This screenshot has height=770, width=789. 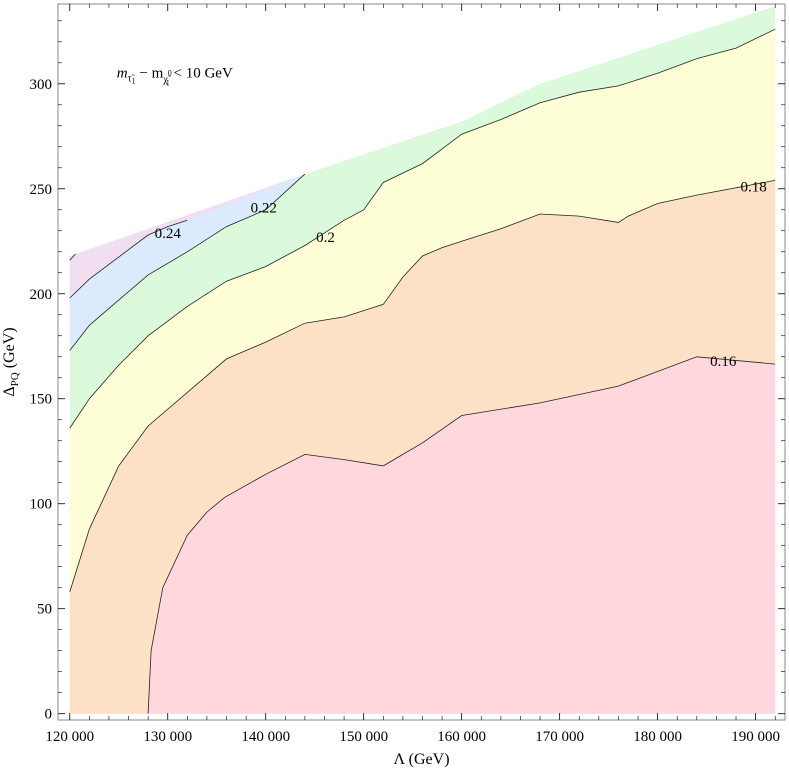 I want to click on x-tick-label: 140 000, so click(x=265, y=737).